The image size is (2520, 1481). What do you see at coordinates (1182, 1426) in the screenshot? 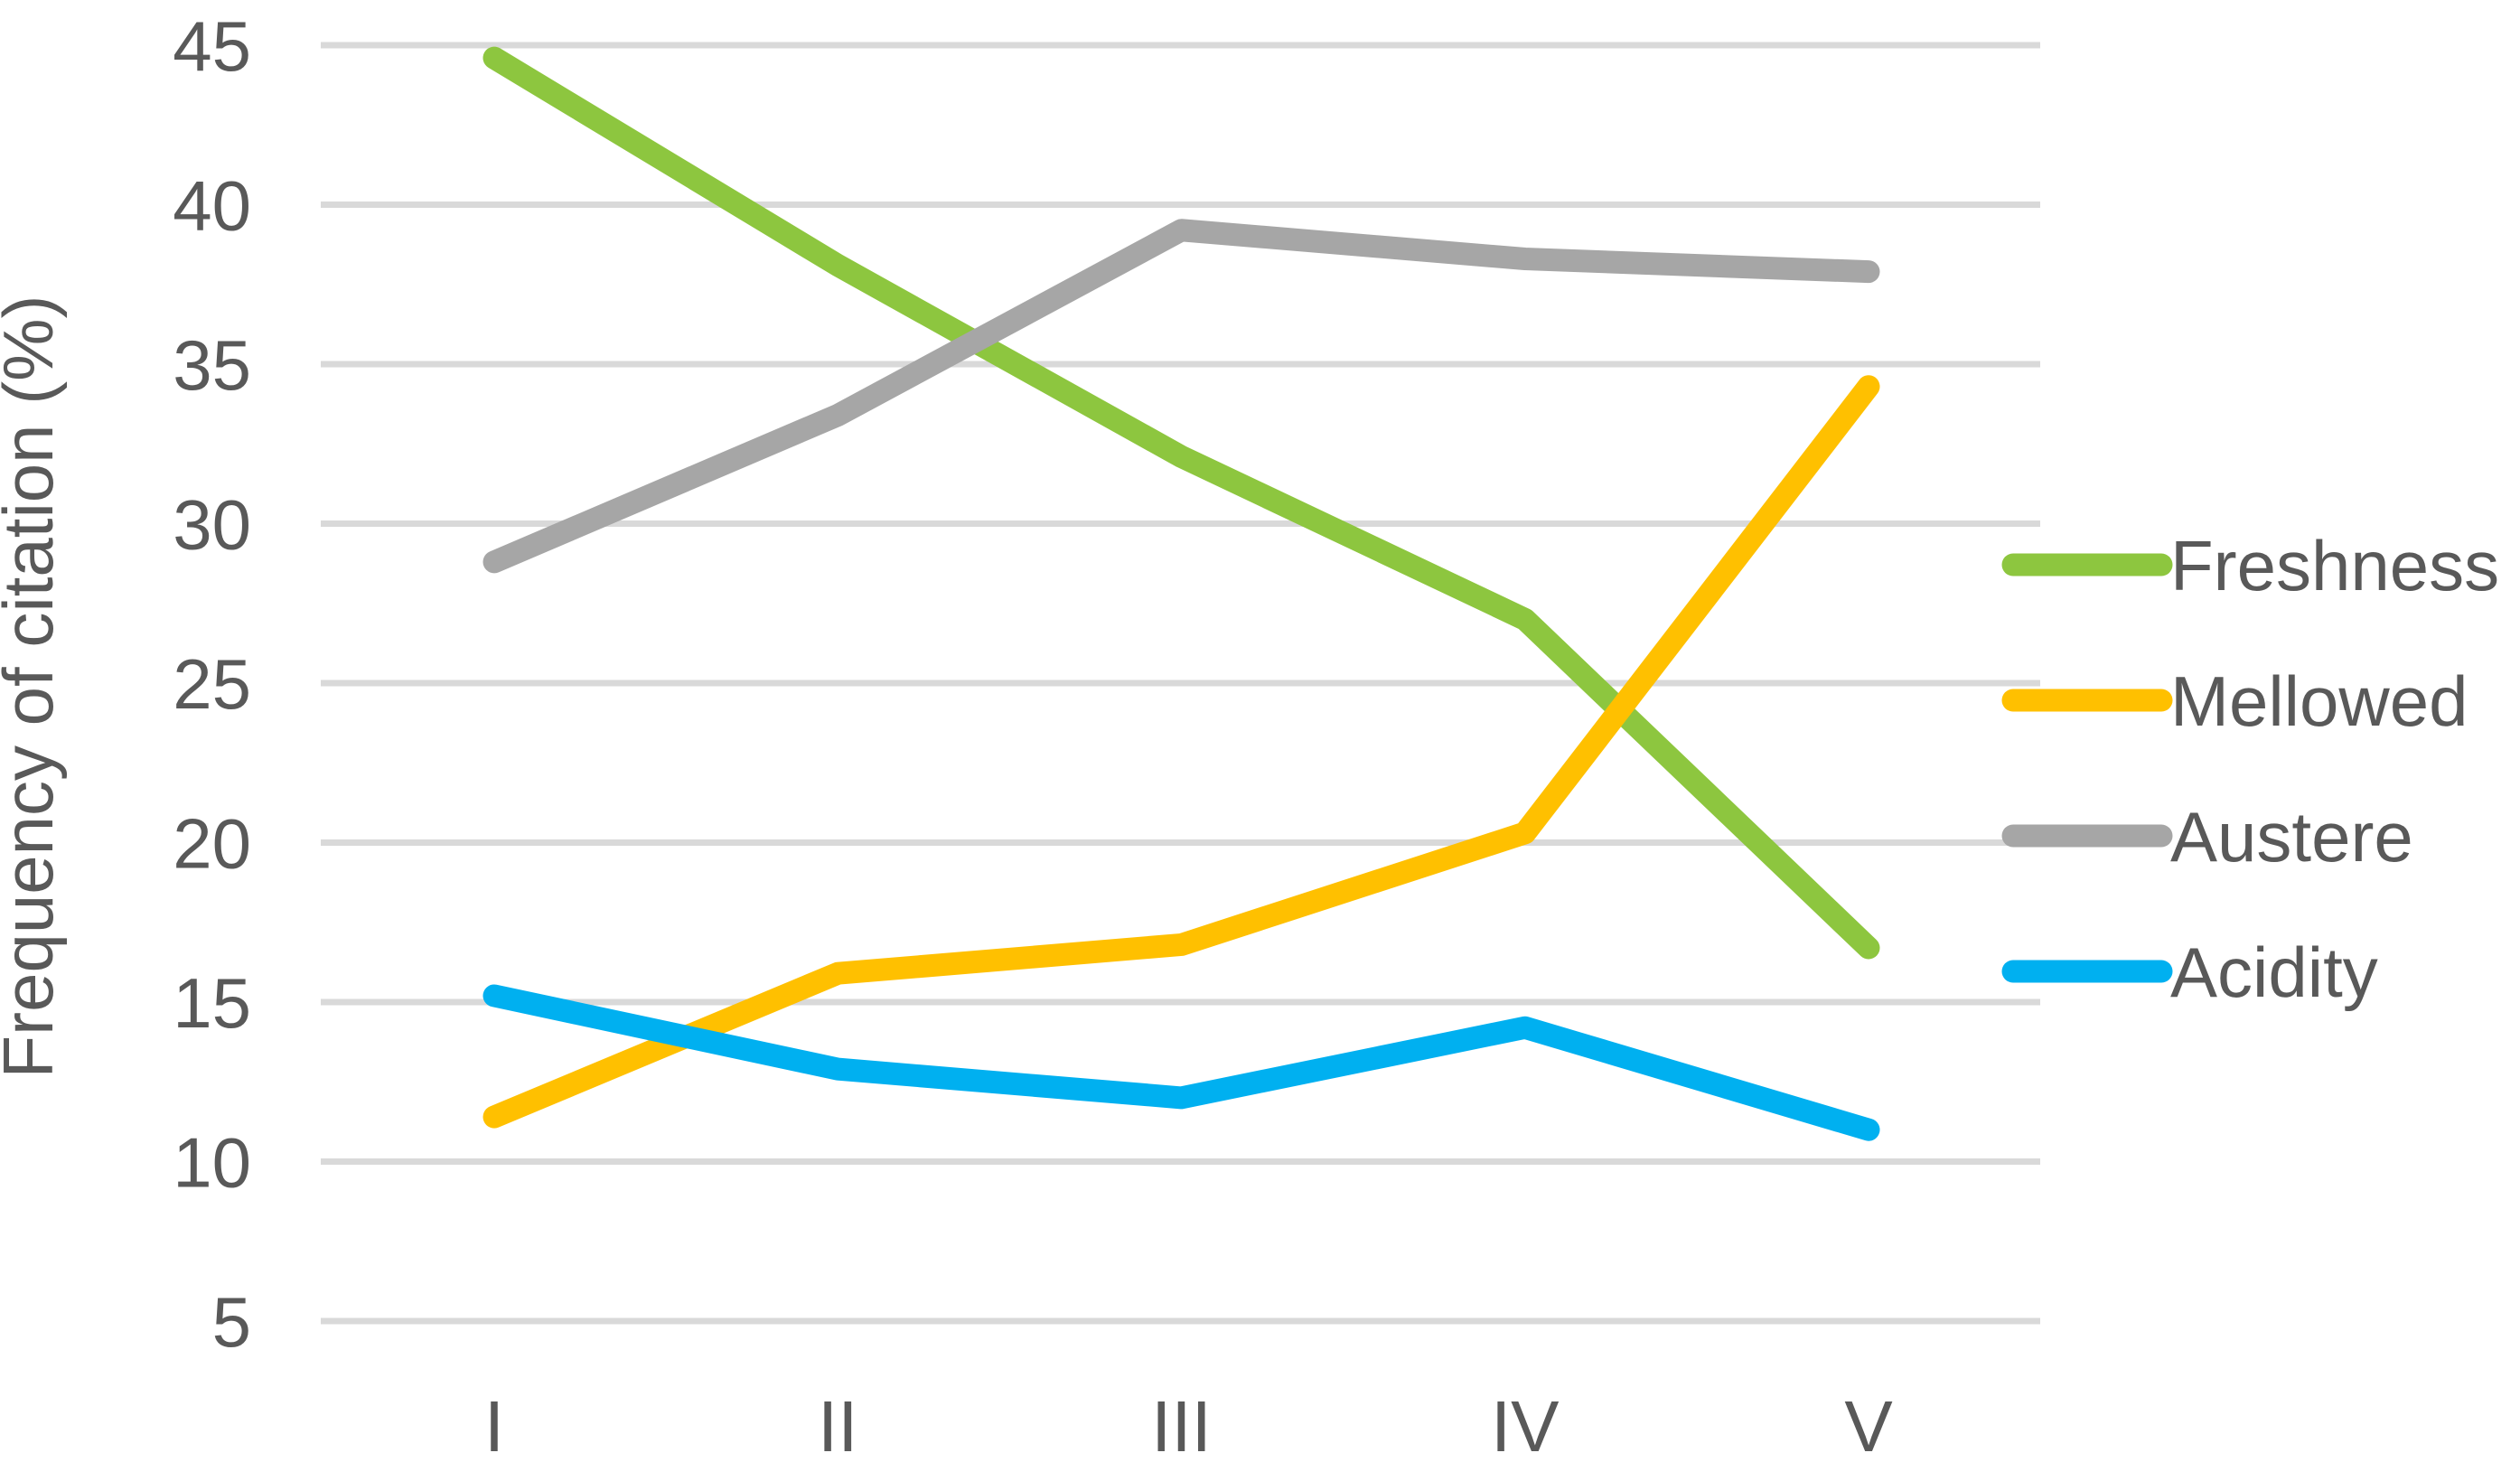
I see `x-tick-label: III` at bounding box center [1182, 1426].